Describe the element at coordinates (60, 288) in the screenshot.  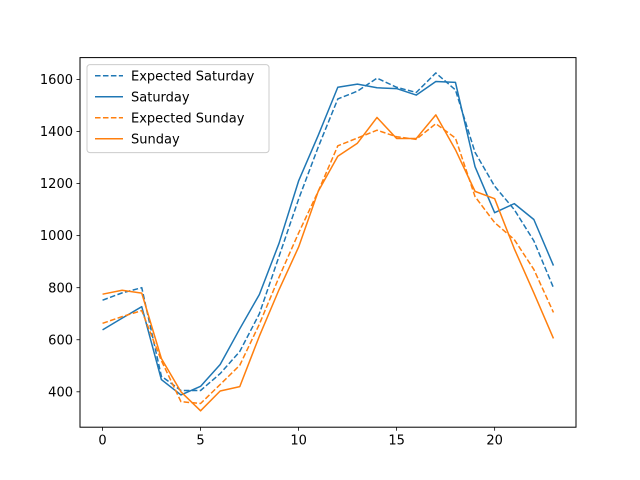
I see `y-tick-label: 800` at that location.